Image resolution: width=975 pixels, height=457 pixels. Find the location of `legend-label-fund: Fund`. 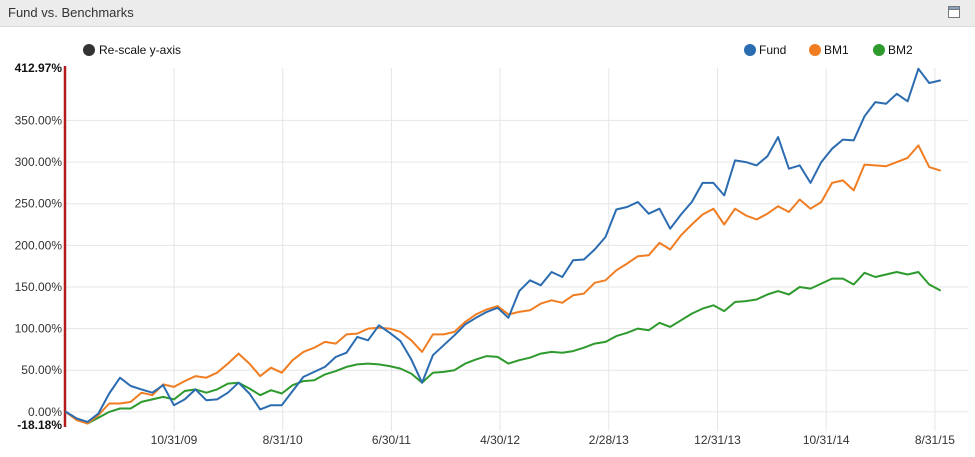

legend-label-fund: Fund is located at coordinates (772, 50).